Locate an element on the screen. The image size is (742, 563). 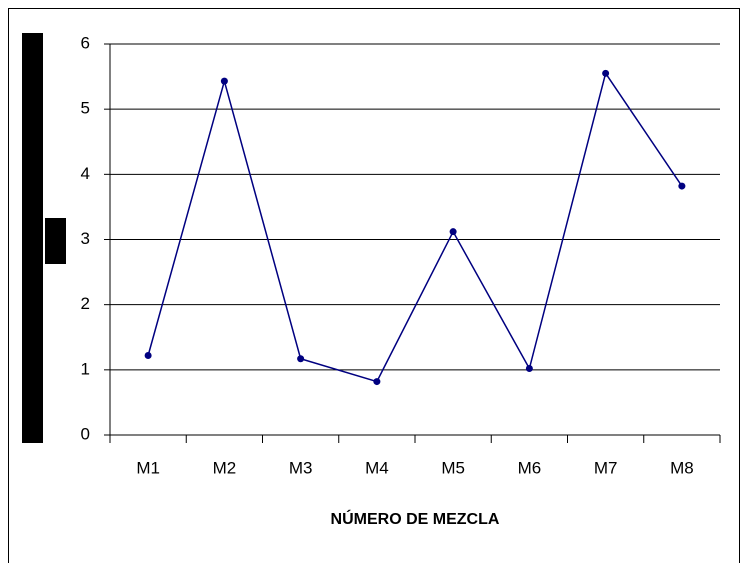
x-tick-label: M6 is located at coordinates (530, 467).